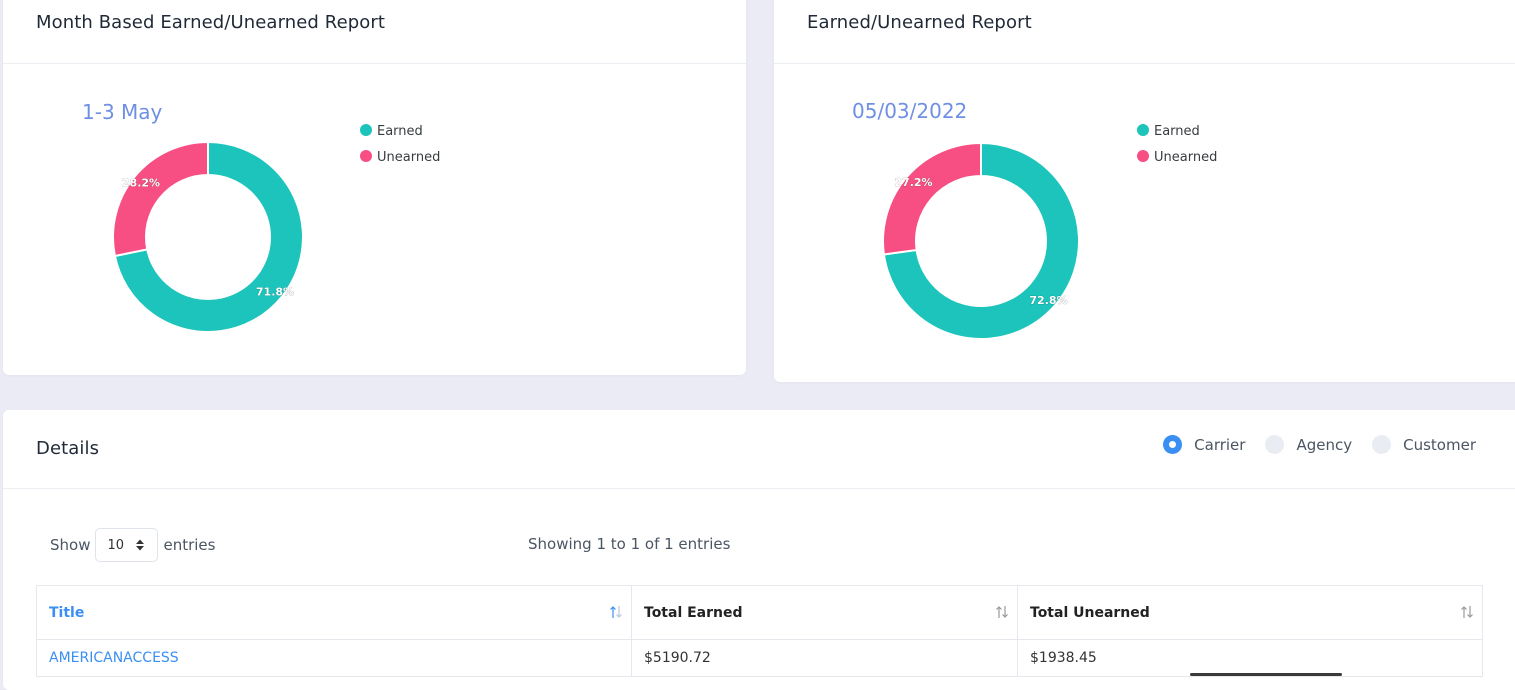 The height and width of the screenshot is (690, 1515). I want to click on table-header-row: Title Total Earned Total Unearned, so click(759, 612).